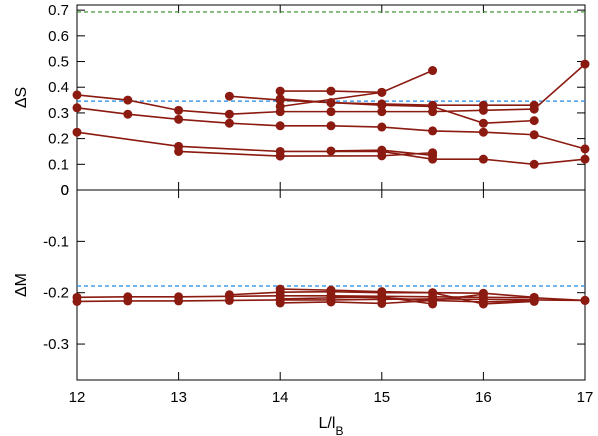 The height and width of the screenshot is (436, 598). I want to click on top-ytick-label: 0.3, so click(58, 113).